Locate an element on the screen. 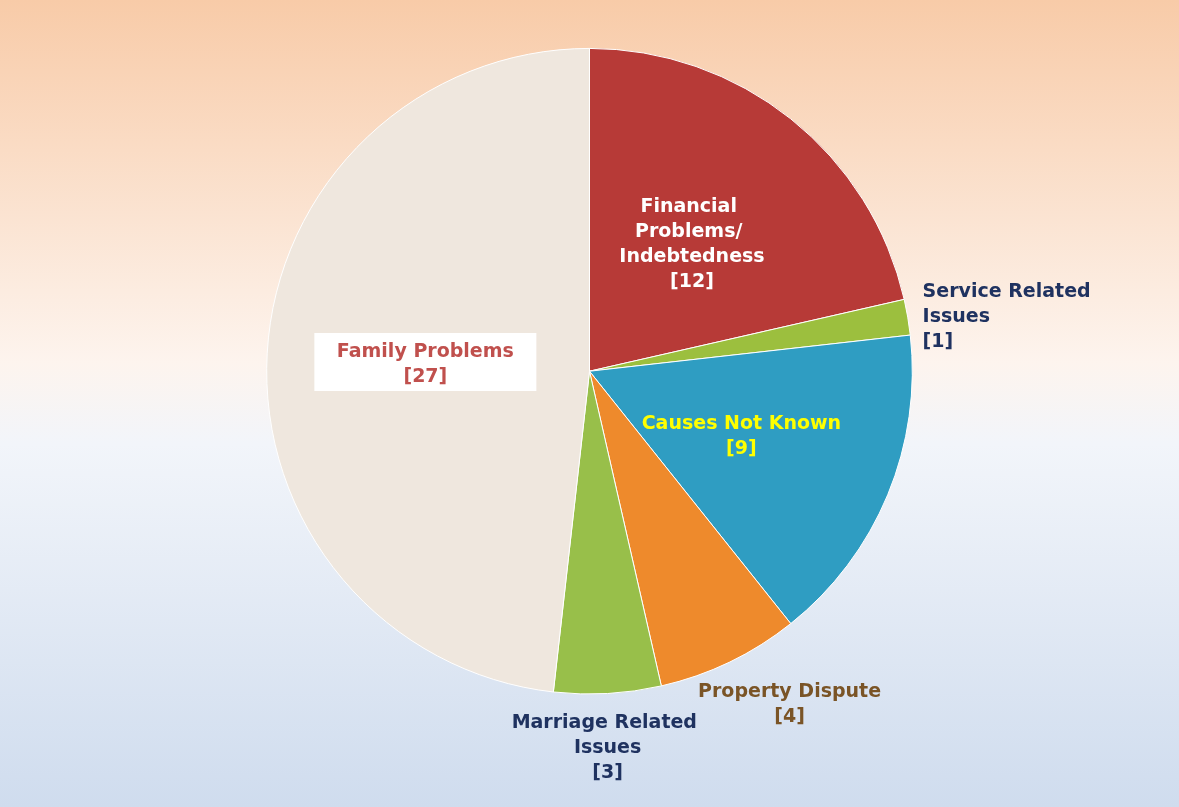  slice-label: Causes Not Known is located at coordinates (741, 421).